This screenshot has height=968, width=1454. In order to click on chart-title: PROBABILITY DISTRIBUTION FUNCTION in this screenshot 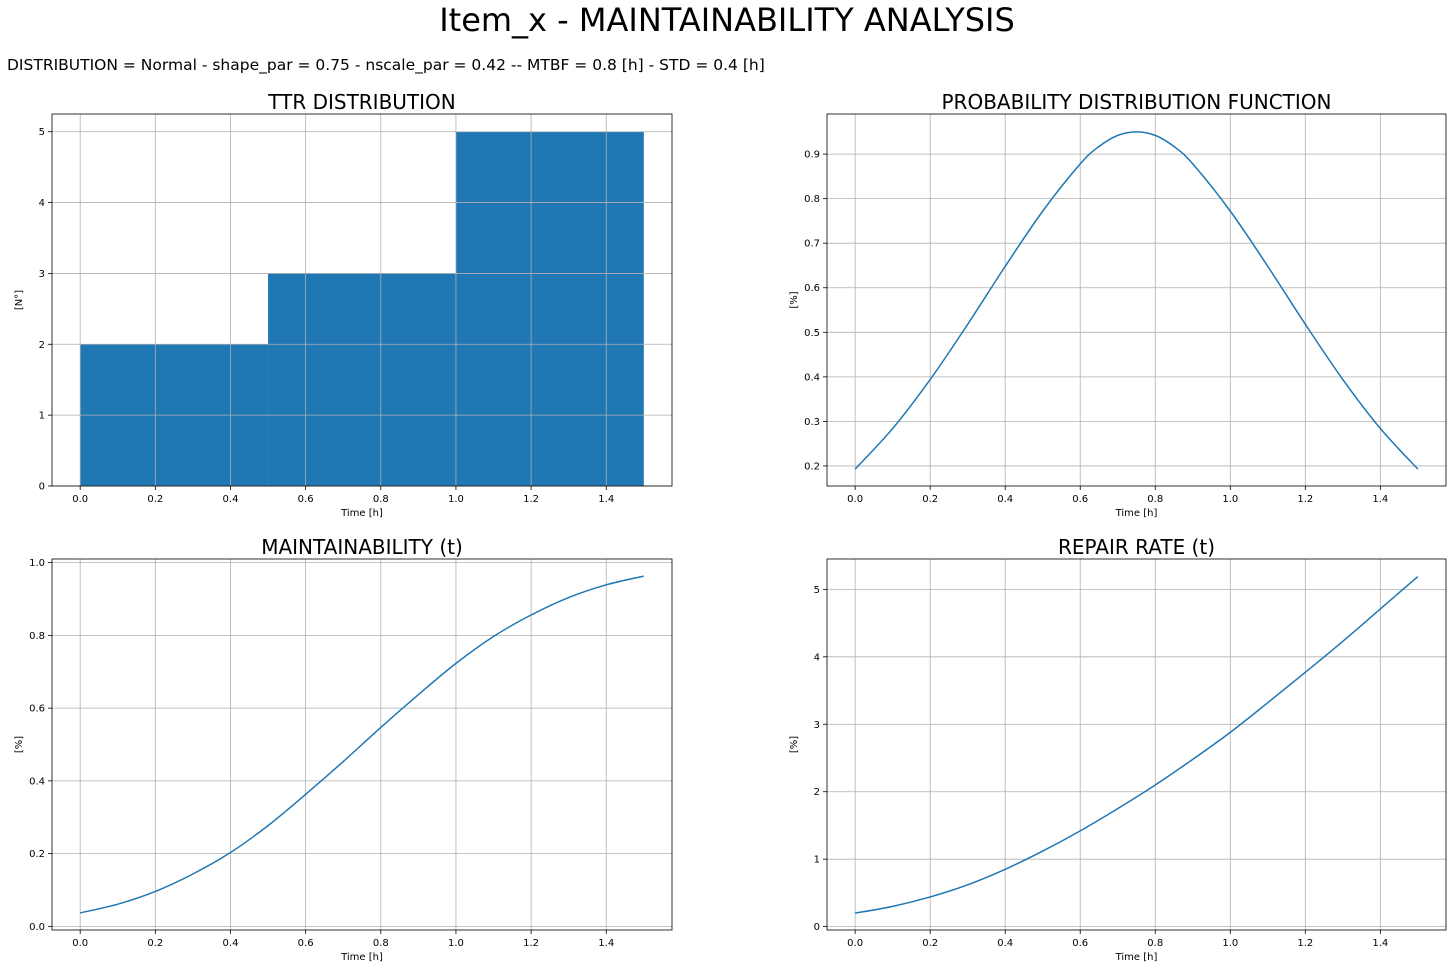, I will do `click(1137, 102)`.